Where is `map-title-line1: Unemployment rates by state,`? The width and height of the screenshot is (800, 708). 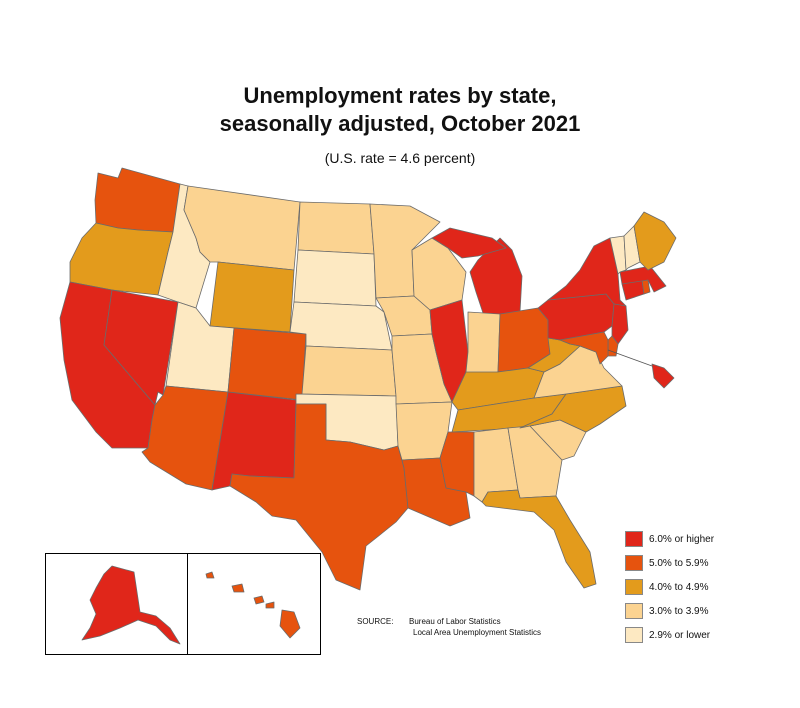 map-title-line1: Unemployment rates by state, is located at coordinates (400, 95).